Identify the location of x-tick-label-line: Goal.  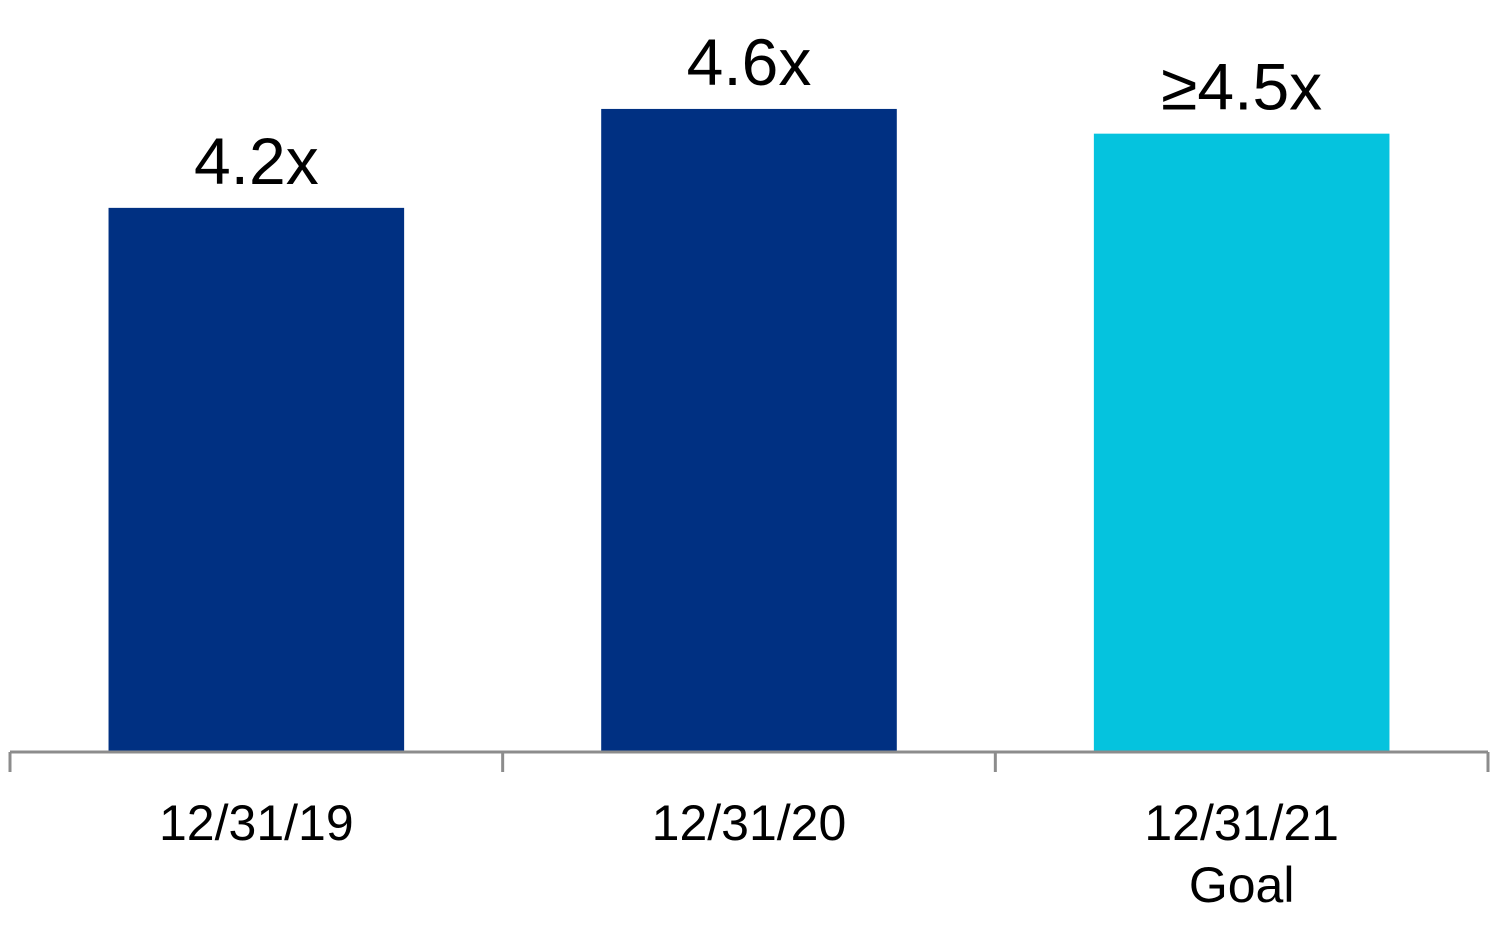
(1242, 885).